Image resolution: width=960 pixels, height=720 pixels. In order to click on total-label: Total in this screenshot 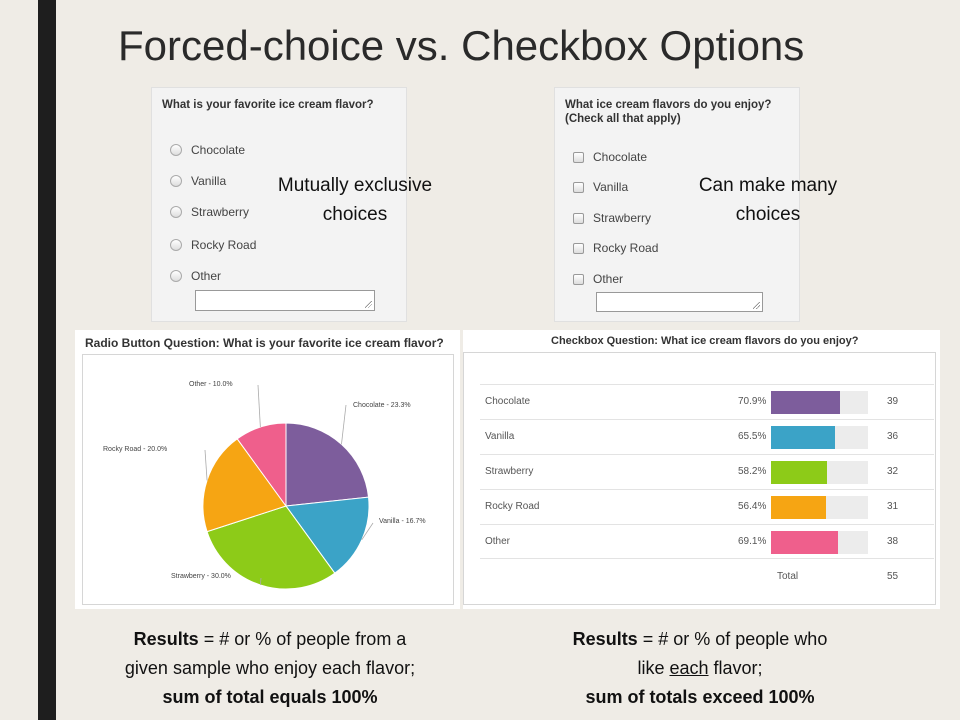, I will do `click(788, 576)`.